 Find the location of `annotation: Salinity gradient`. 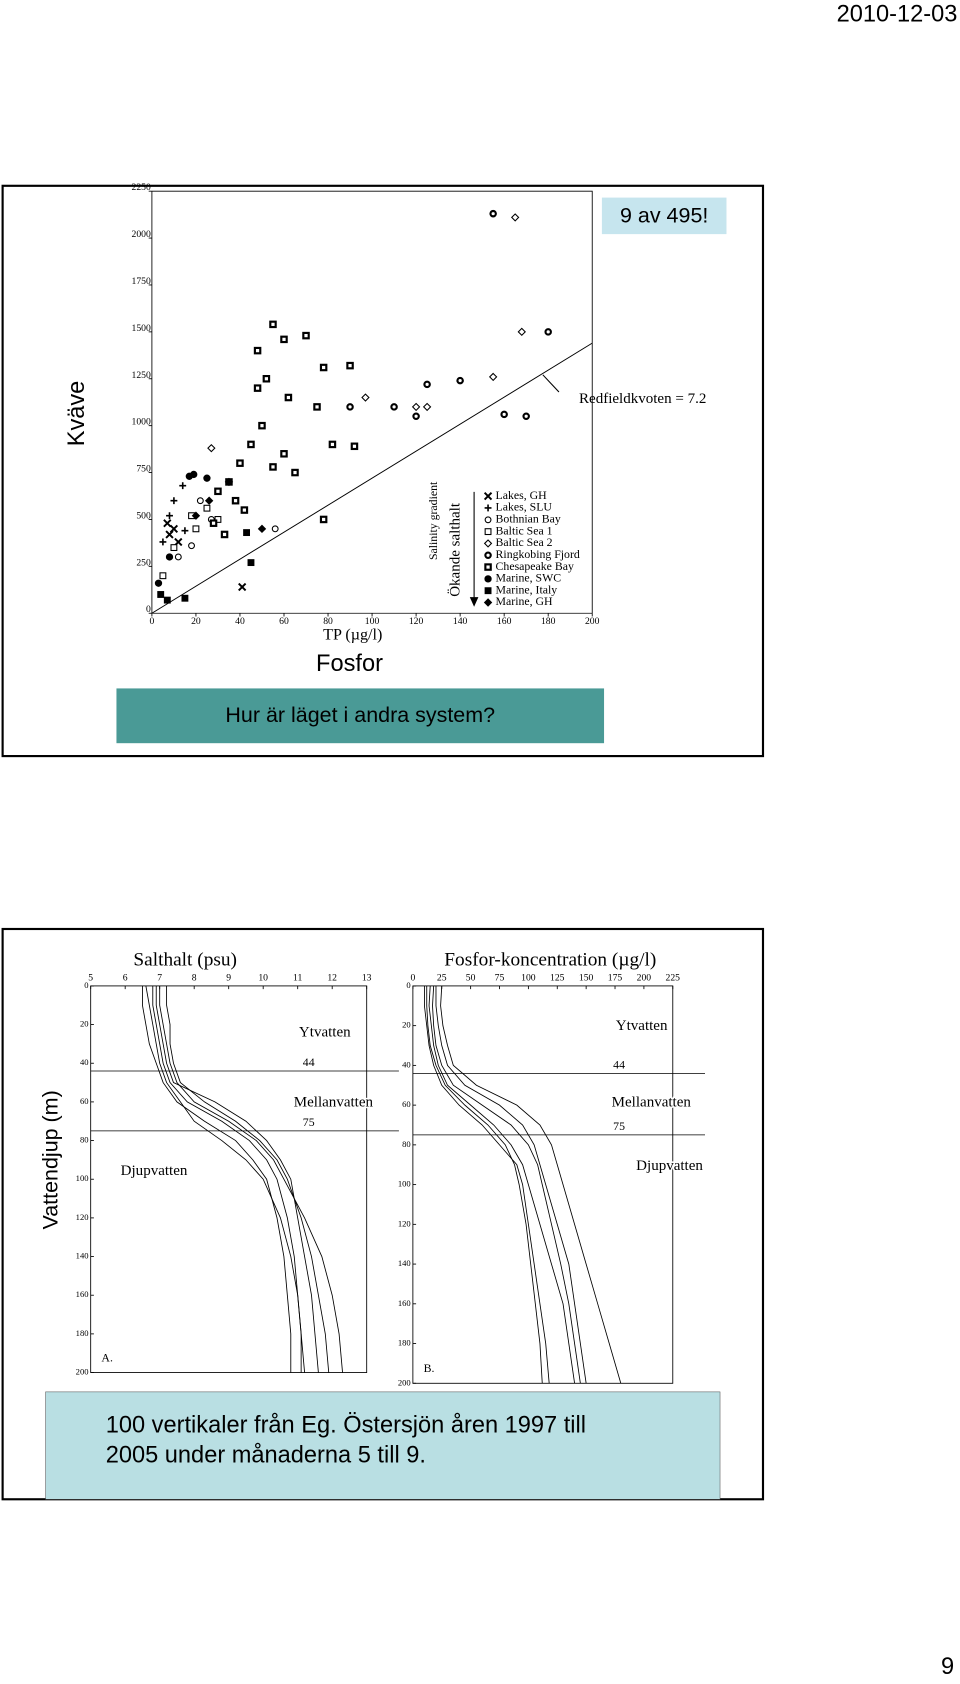

annotation: Salinity gradient is located at coordinates (433, 520).